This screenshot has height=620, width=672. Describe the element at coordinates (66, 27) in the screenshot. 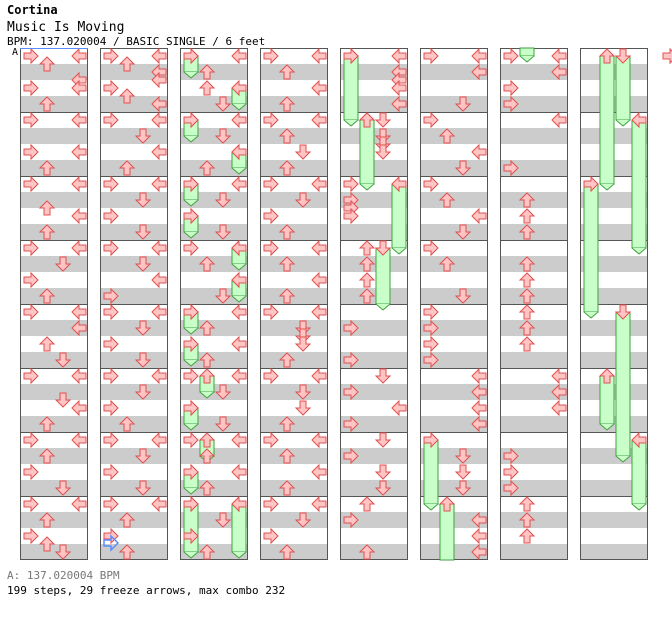

I see `song-title: Music Is Moving` at that location.